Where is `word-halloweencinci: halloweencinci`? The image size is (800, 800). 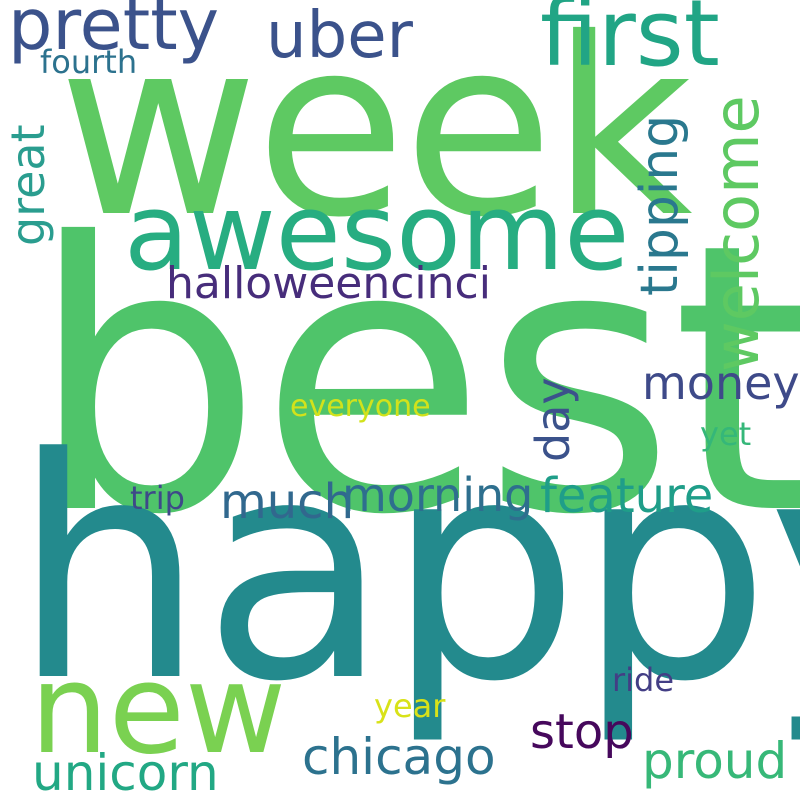 word-halloweencinci: halloweencinci is located at coordinates (328, 283).